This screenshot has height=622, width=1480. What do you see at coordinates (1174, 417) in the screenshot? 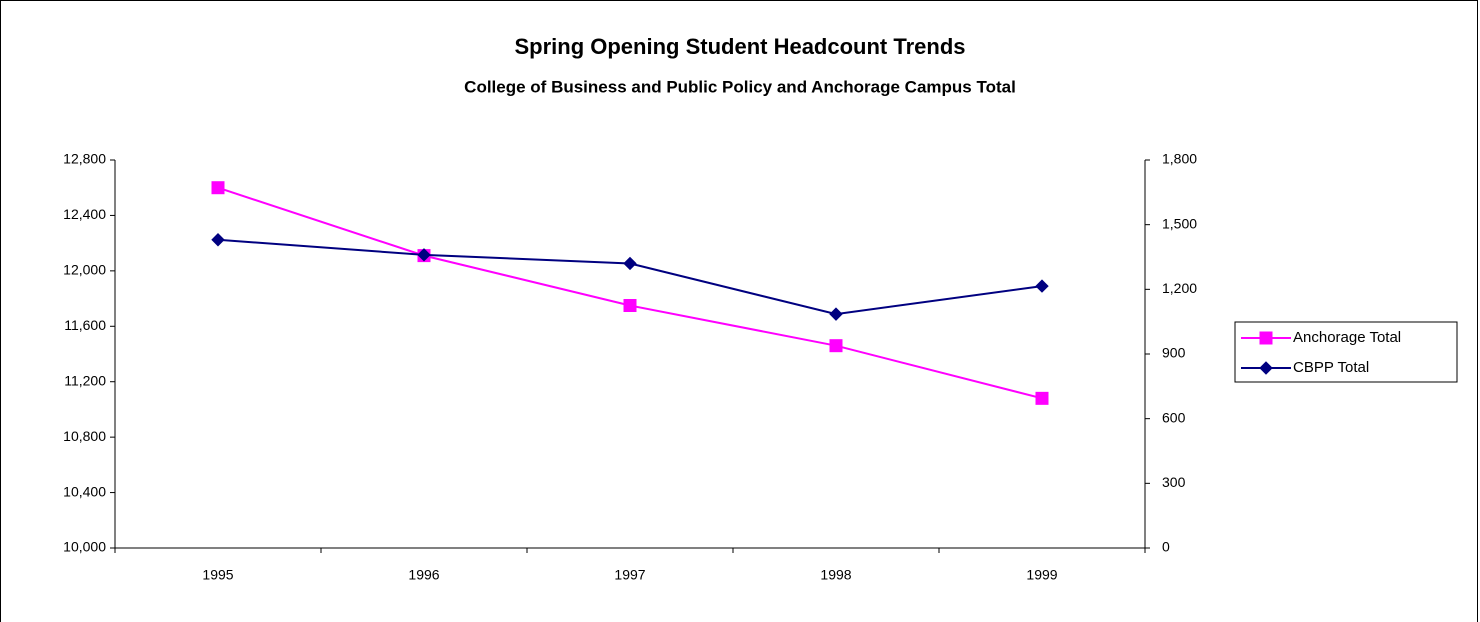
I see `y2-tick-label: 600` at bounding box center [1174, 417].